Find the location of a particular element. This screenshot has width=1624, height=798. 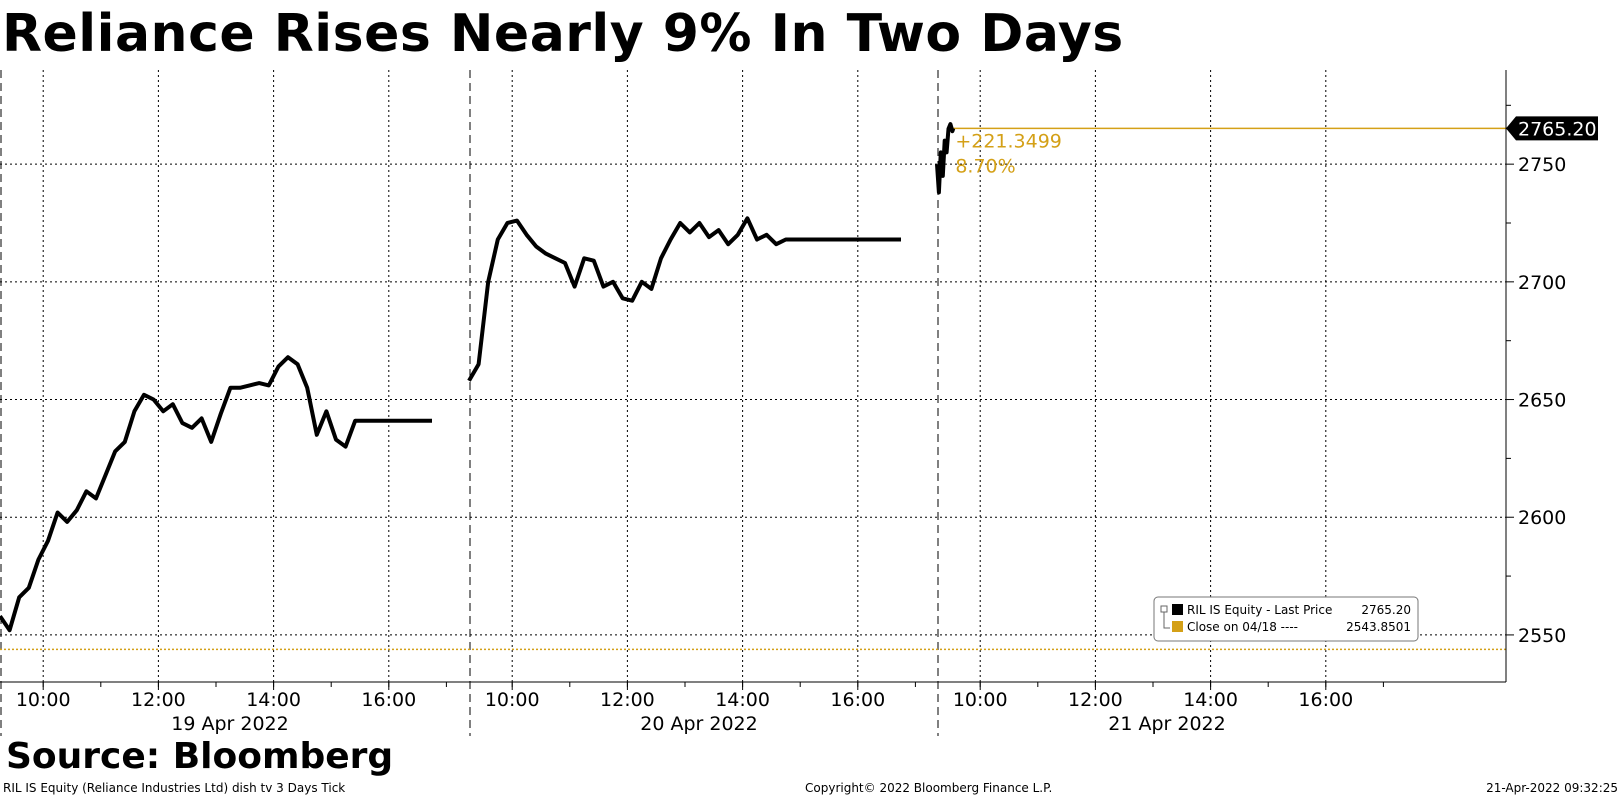

footer-copyright: Copyright© 2022 Bloomberg Finance L.P. is located at coordinates (929, 788).